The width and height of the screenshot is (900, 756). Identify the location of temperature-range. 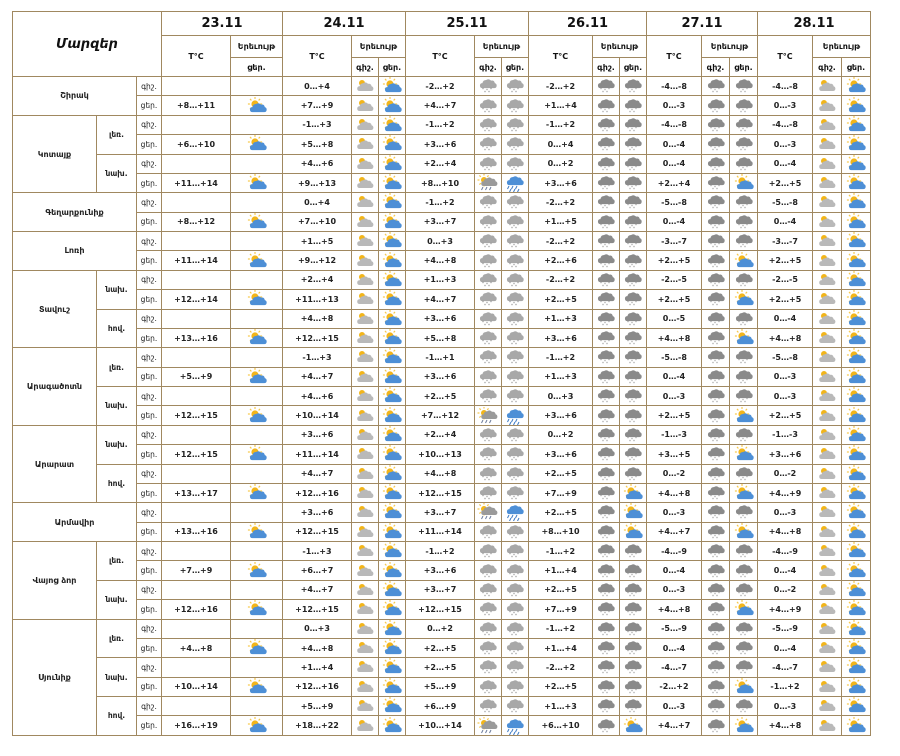
(196, 435).